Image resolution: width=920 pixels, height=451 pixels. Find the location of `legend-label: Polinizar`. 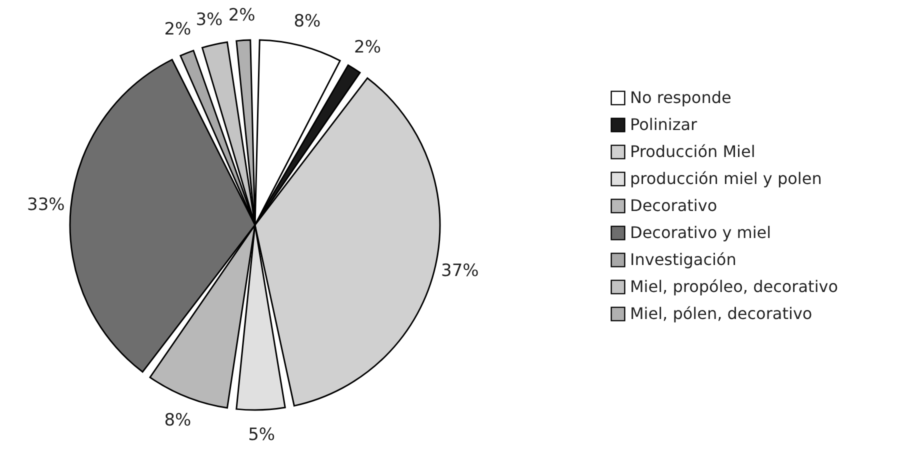

legend-label: Polinizar is located at coordinates (664, 124).